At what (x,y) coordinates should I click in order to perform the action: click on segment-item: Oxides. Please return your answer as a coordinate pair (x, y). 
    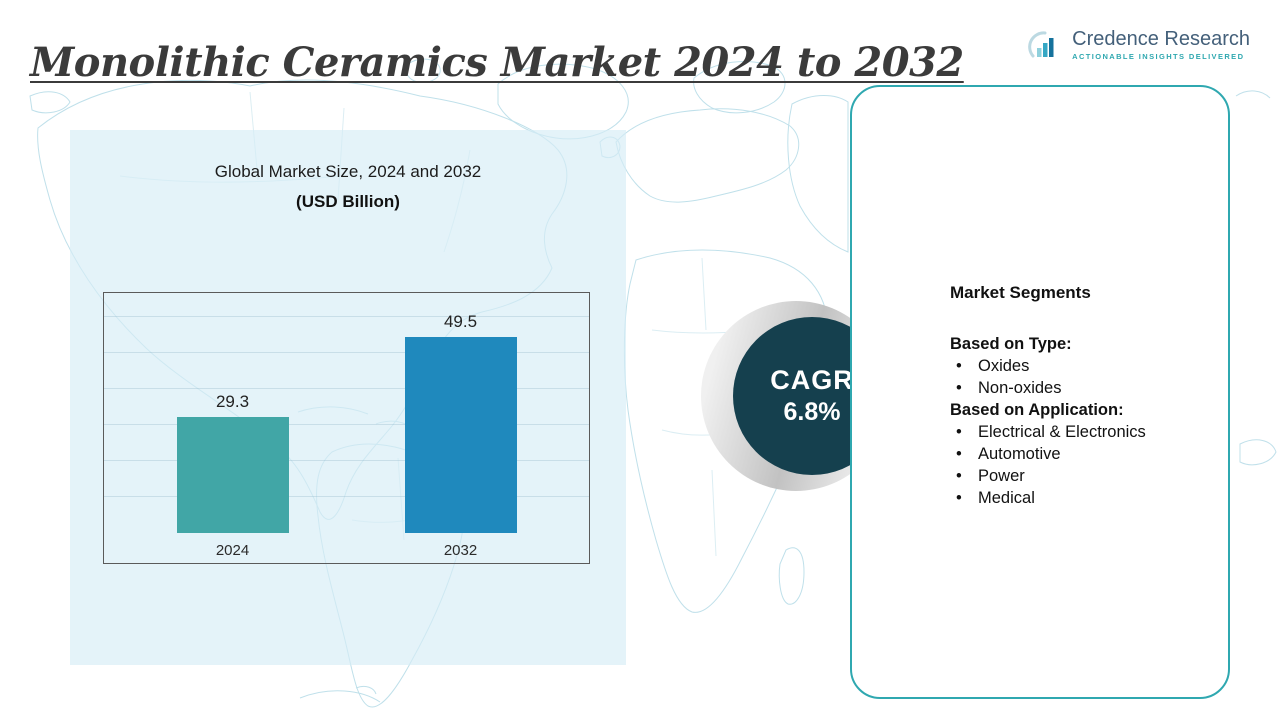
    Looking at the image, I should click on (1076, 366).